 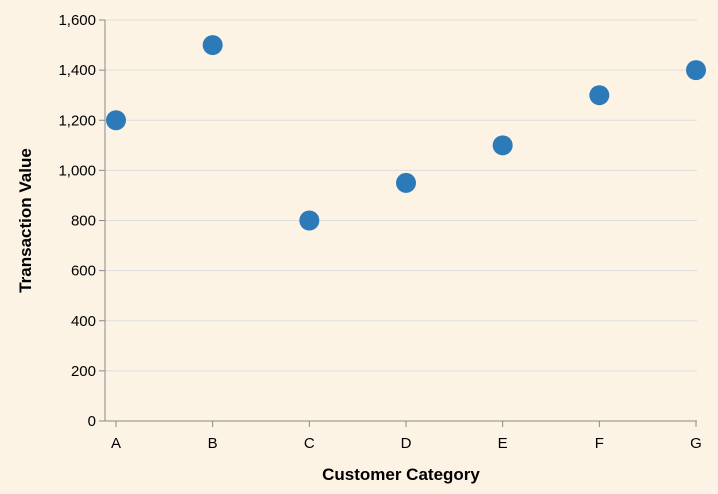 I want to click on data-point-g, so click(x=696, y=70).